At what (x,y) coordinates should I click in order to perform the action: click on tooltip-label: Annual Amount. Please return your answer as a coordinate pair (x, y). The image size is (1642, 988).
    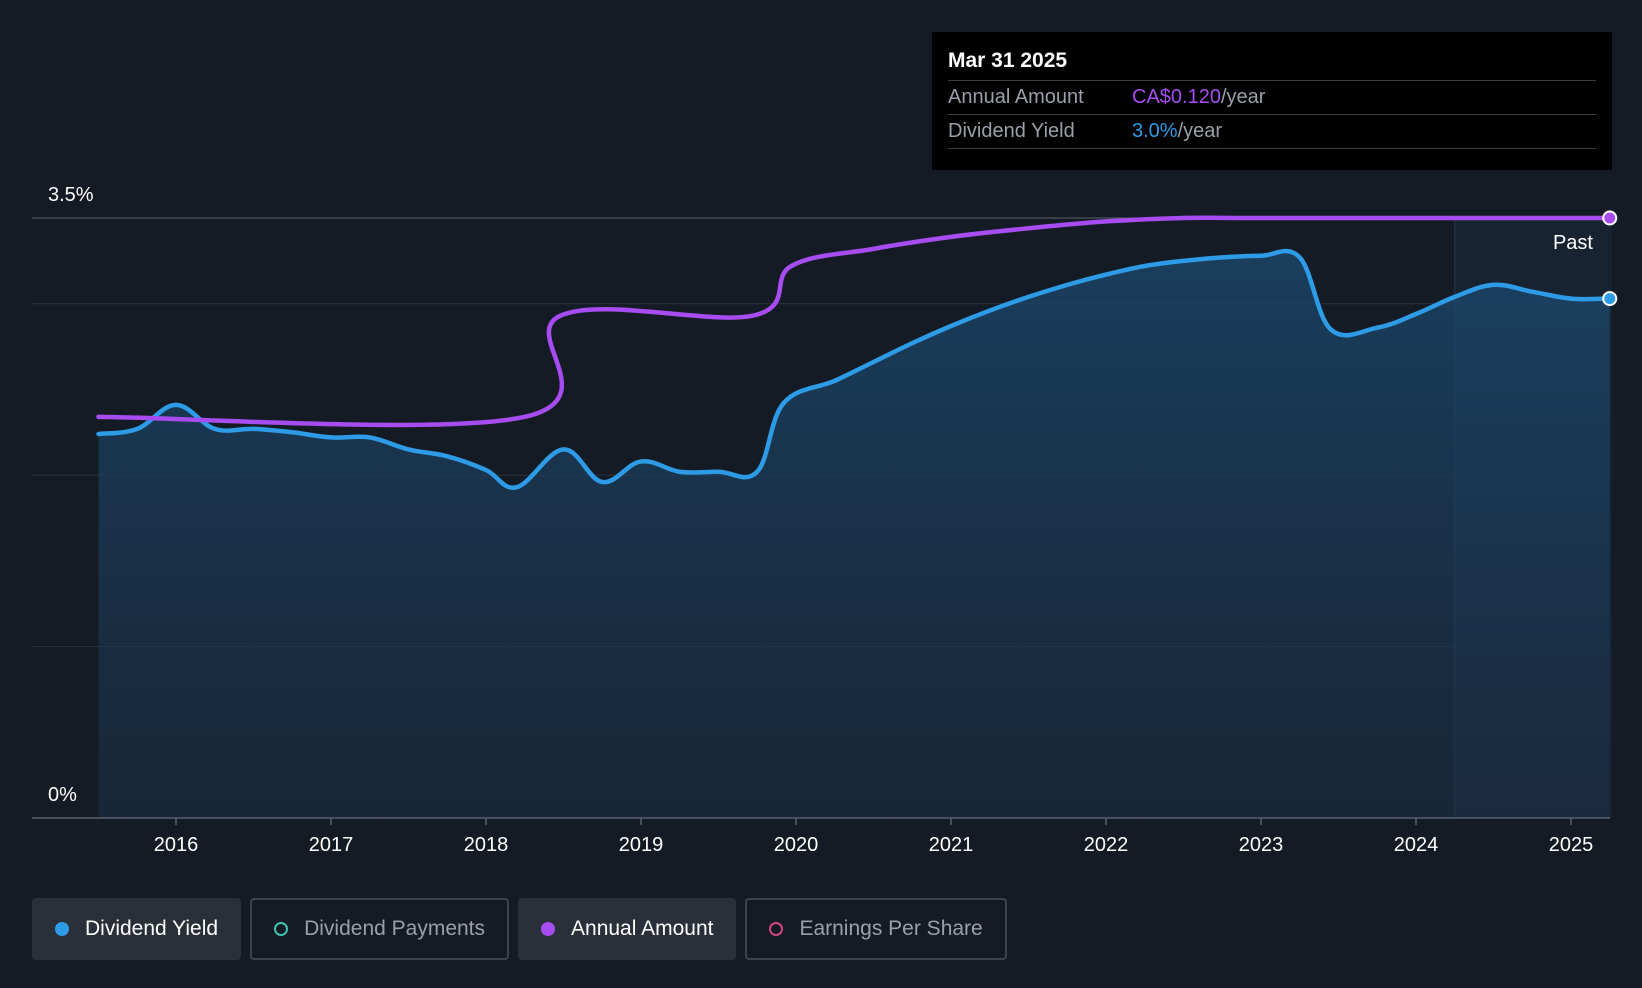
    Looking at the image, I should click on (1016, 97).